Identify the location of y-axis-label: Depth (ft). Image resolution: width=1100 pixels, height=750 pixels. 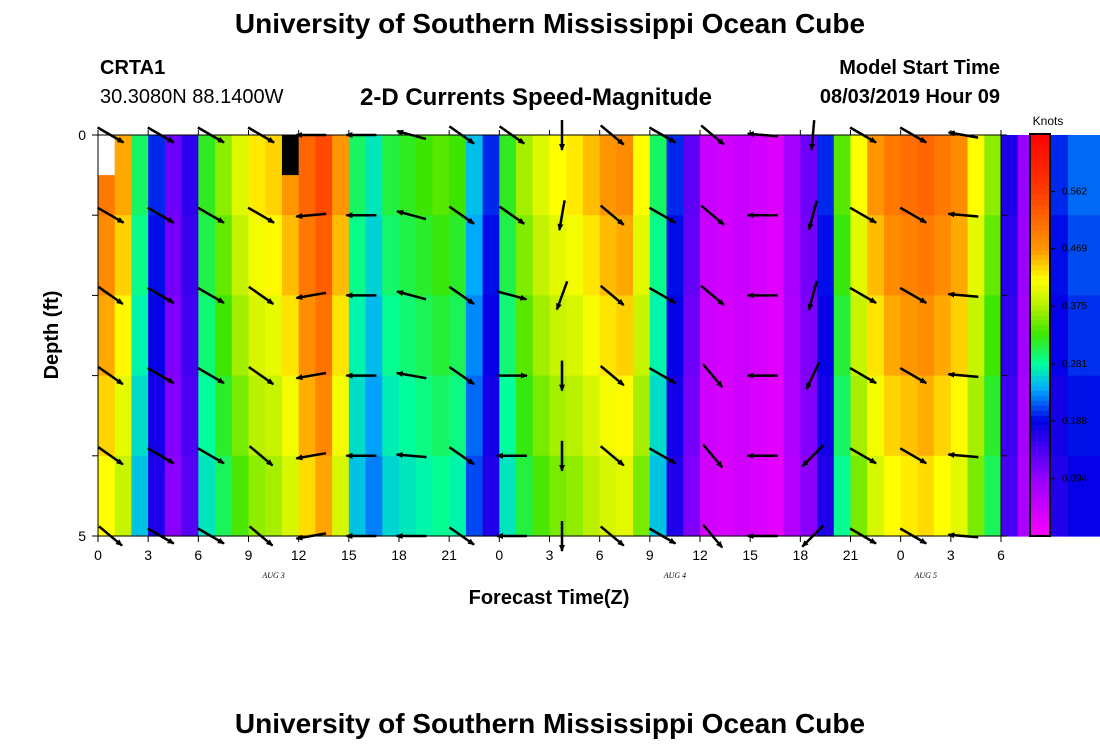
(52, 335).